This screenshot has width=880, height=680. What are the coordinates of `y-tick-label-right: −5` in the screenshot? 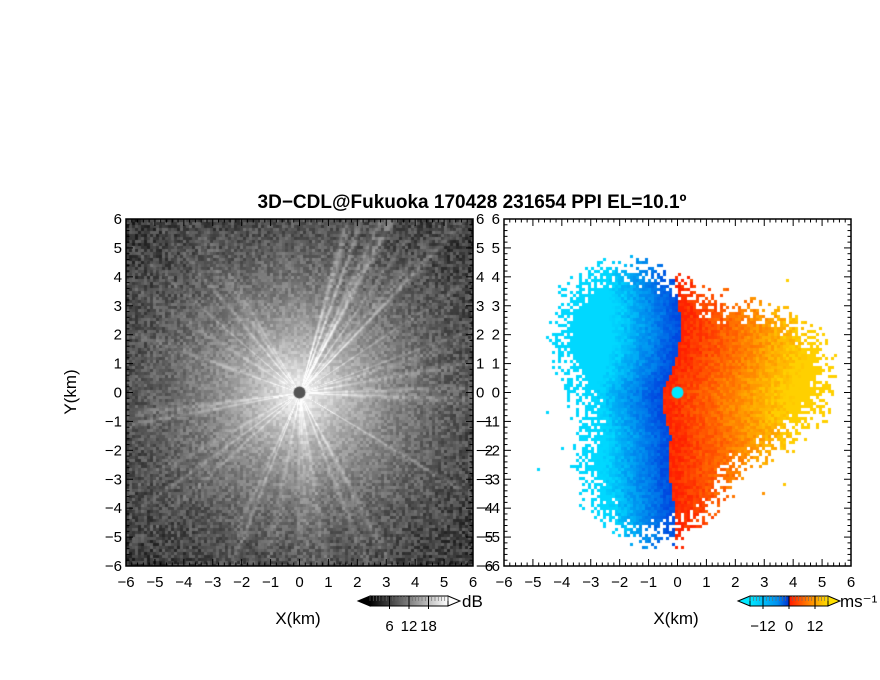 It's located at (484, 537).